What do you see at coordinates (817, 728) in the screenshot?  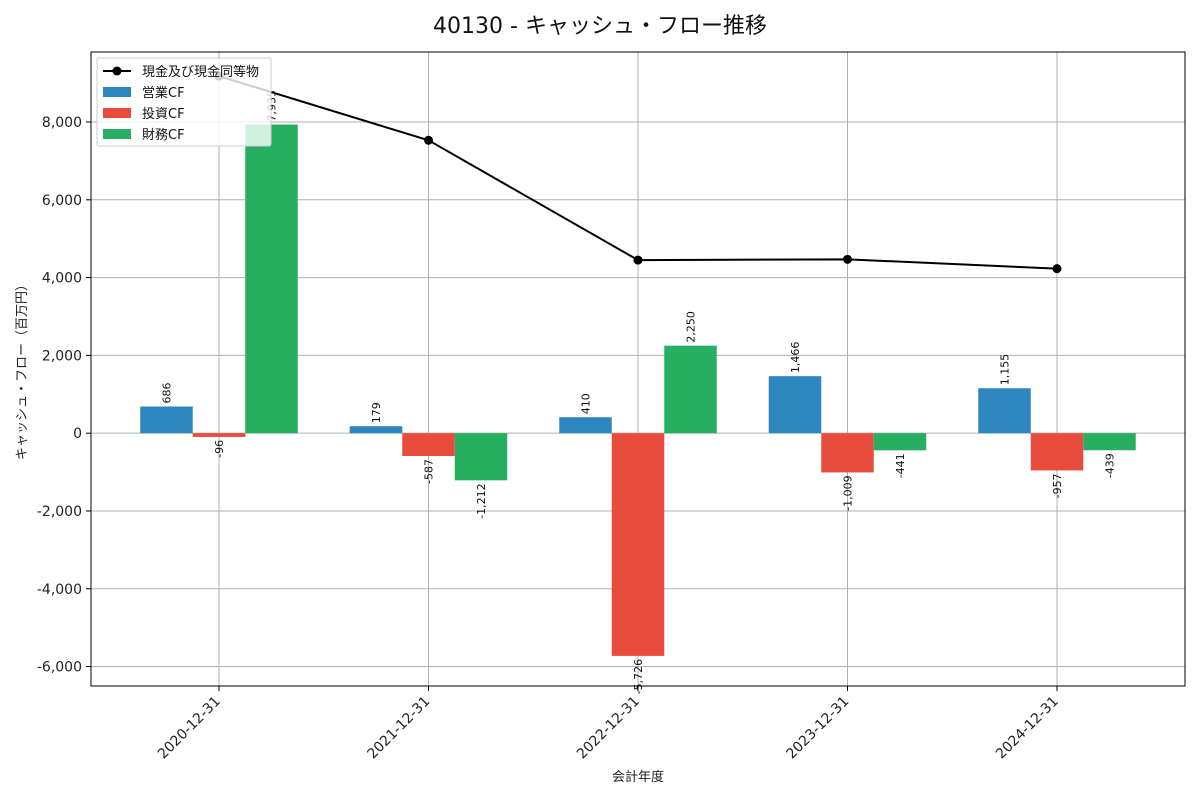 I see `x-tick-label: 2023-12-31` at bounding box center [817, 728].